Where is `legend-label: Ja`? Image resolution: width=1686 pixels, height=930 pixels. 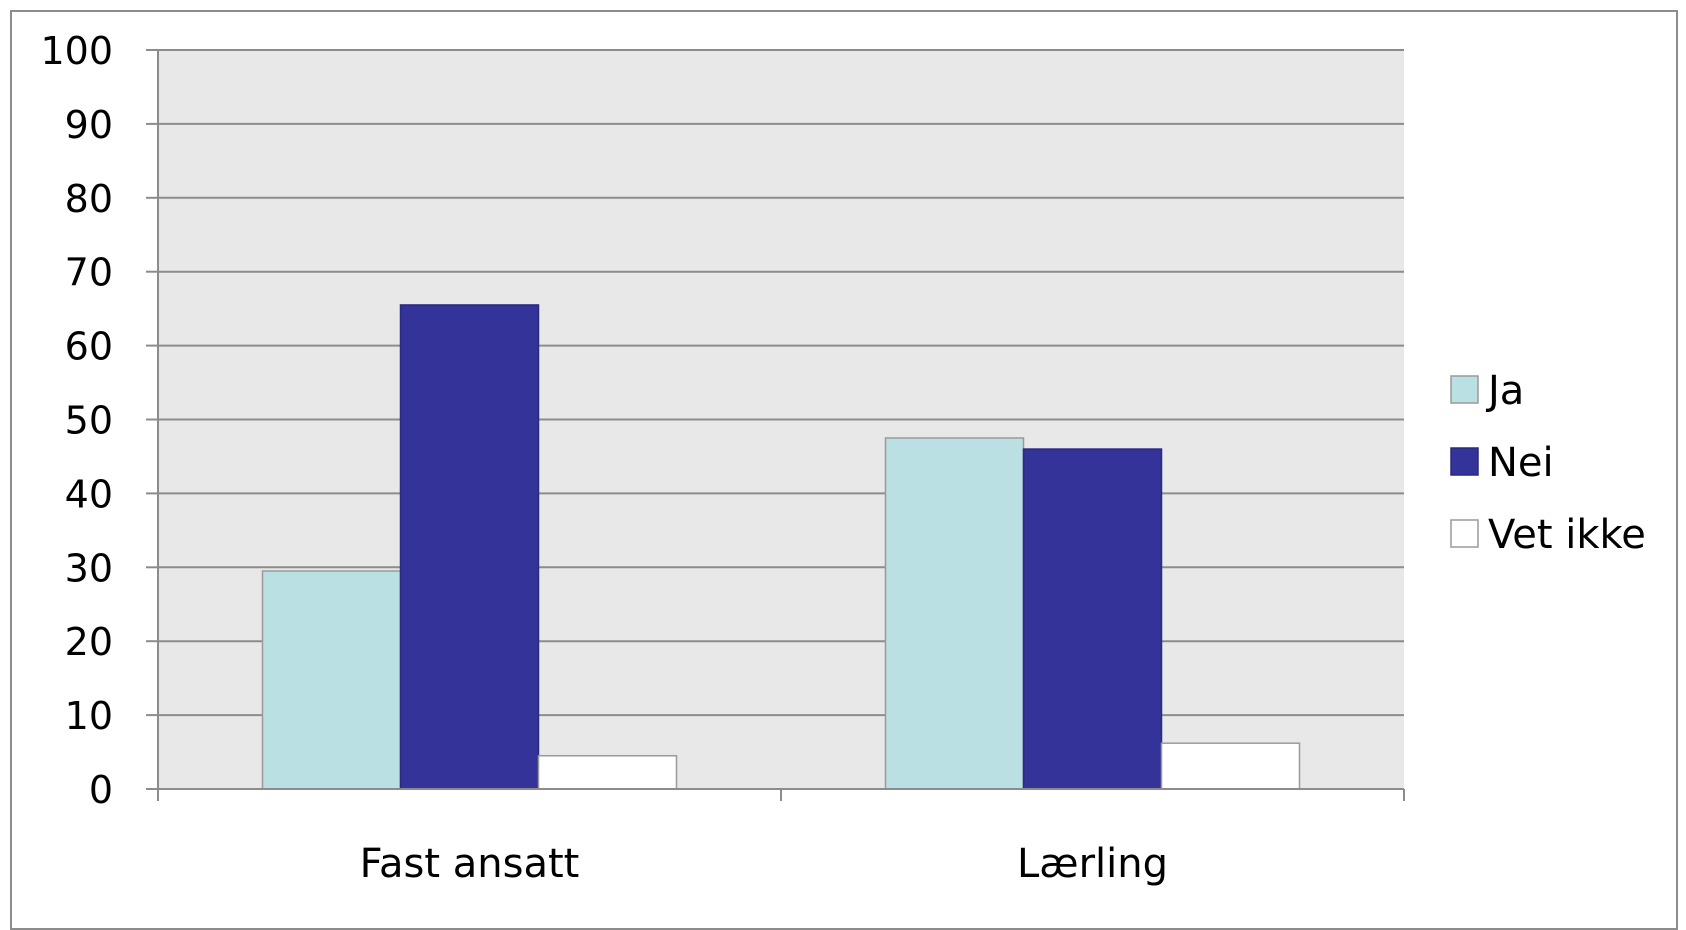 legend-label: Ja is located at coordinates (1504, 391).